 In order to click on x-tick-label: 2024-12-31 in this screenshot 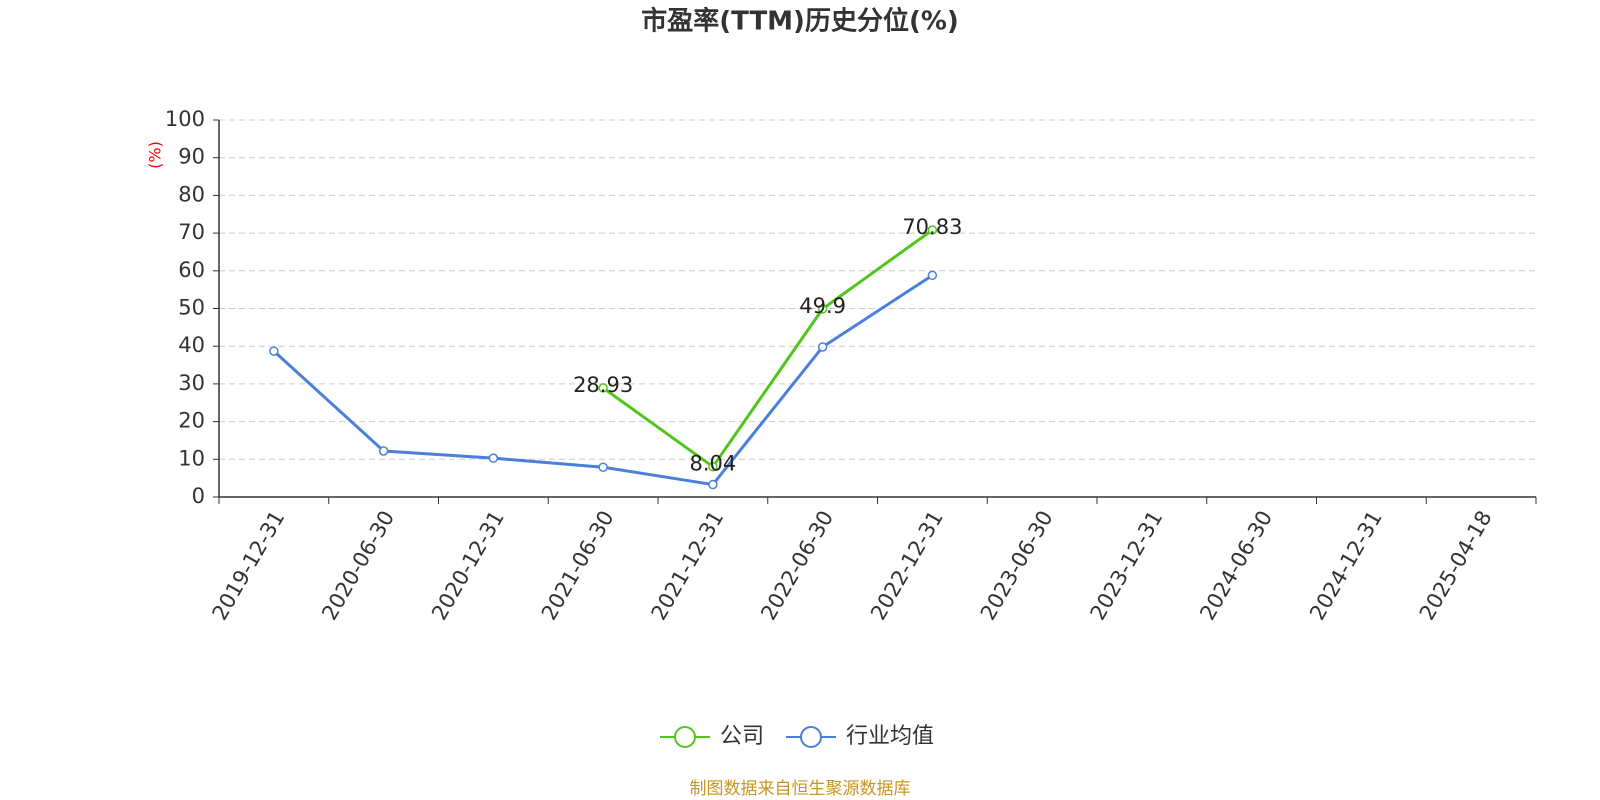, I will do `click(1346, 566)`.